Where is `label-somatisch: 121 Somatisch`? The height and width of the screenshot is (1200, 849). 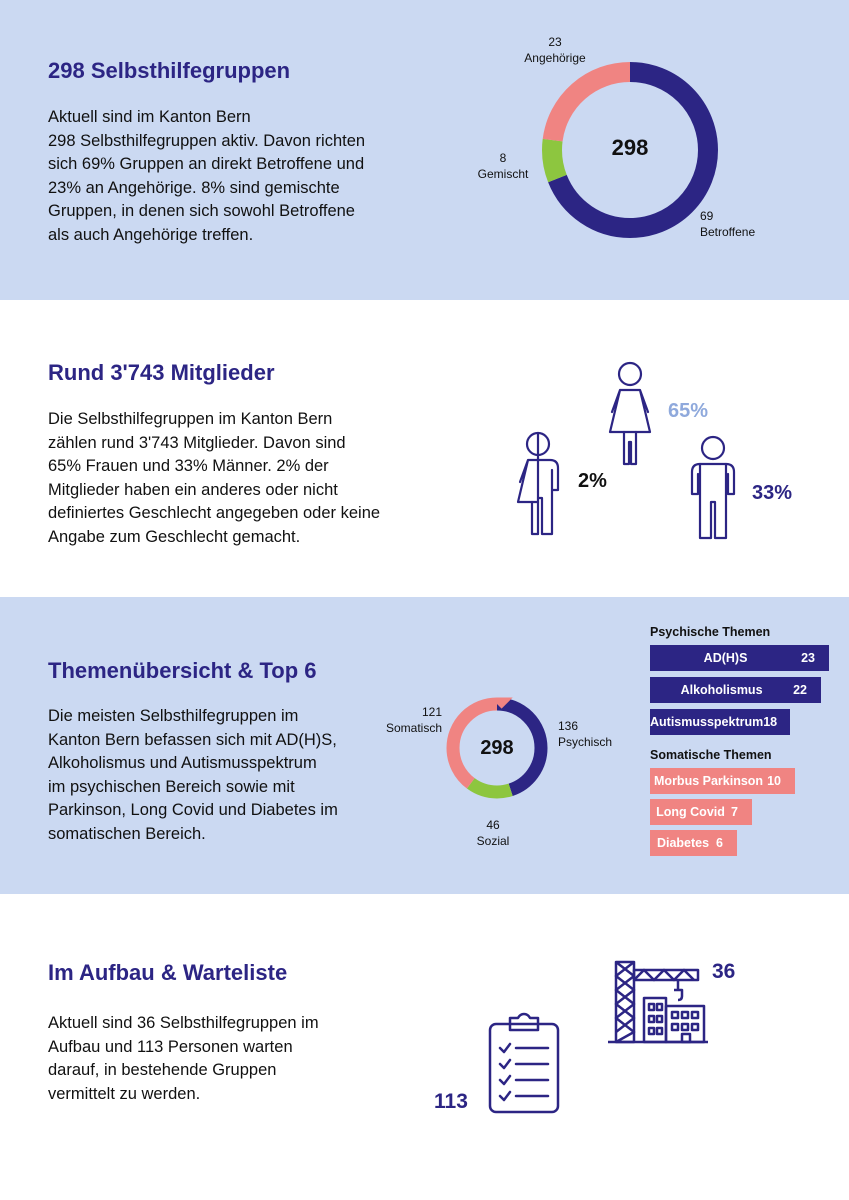
label-somatisch: 121 Somatisch is located at coordinates (413, 720).